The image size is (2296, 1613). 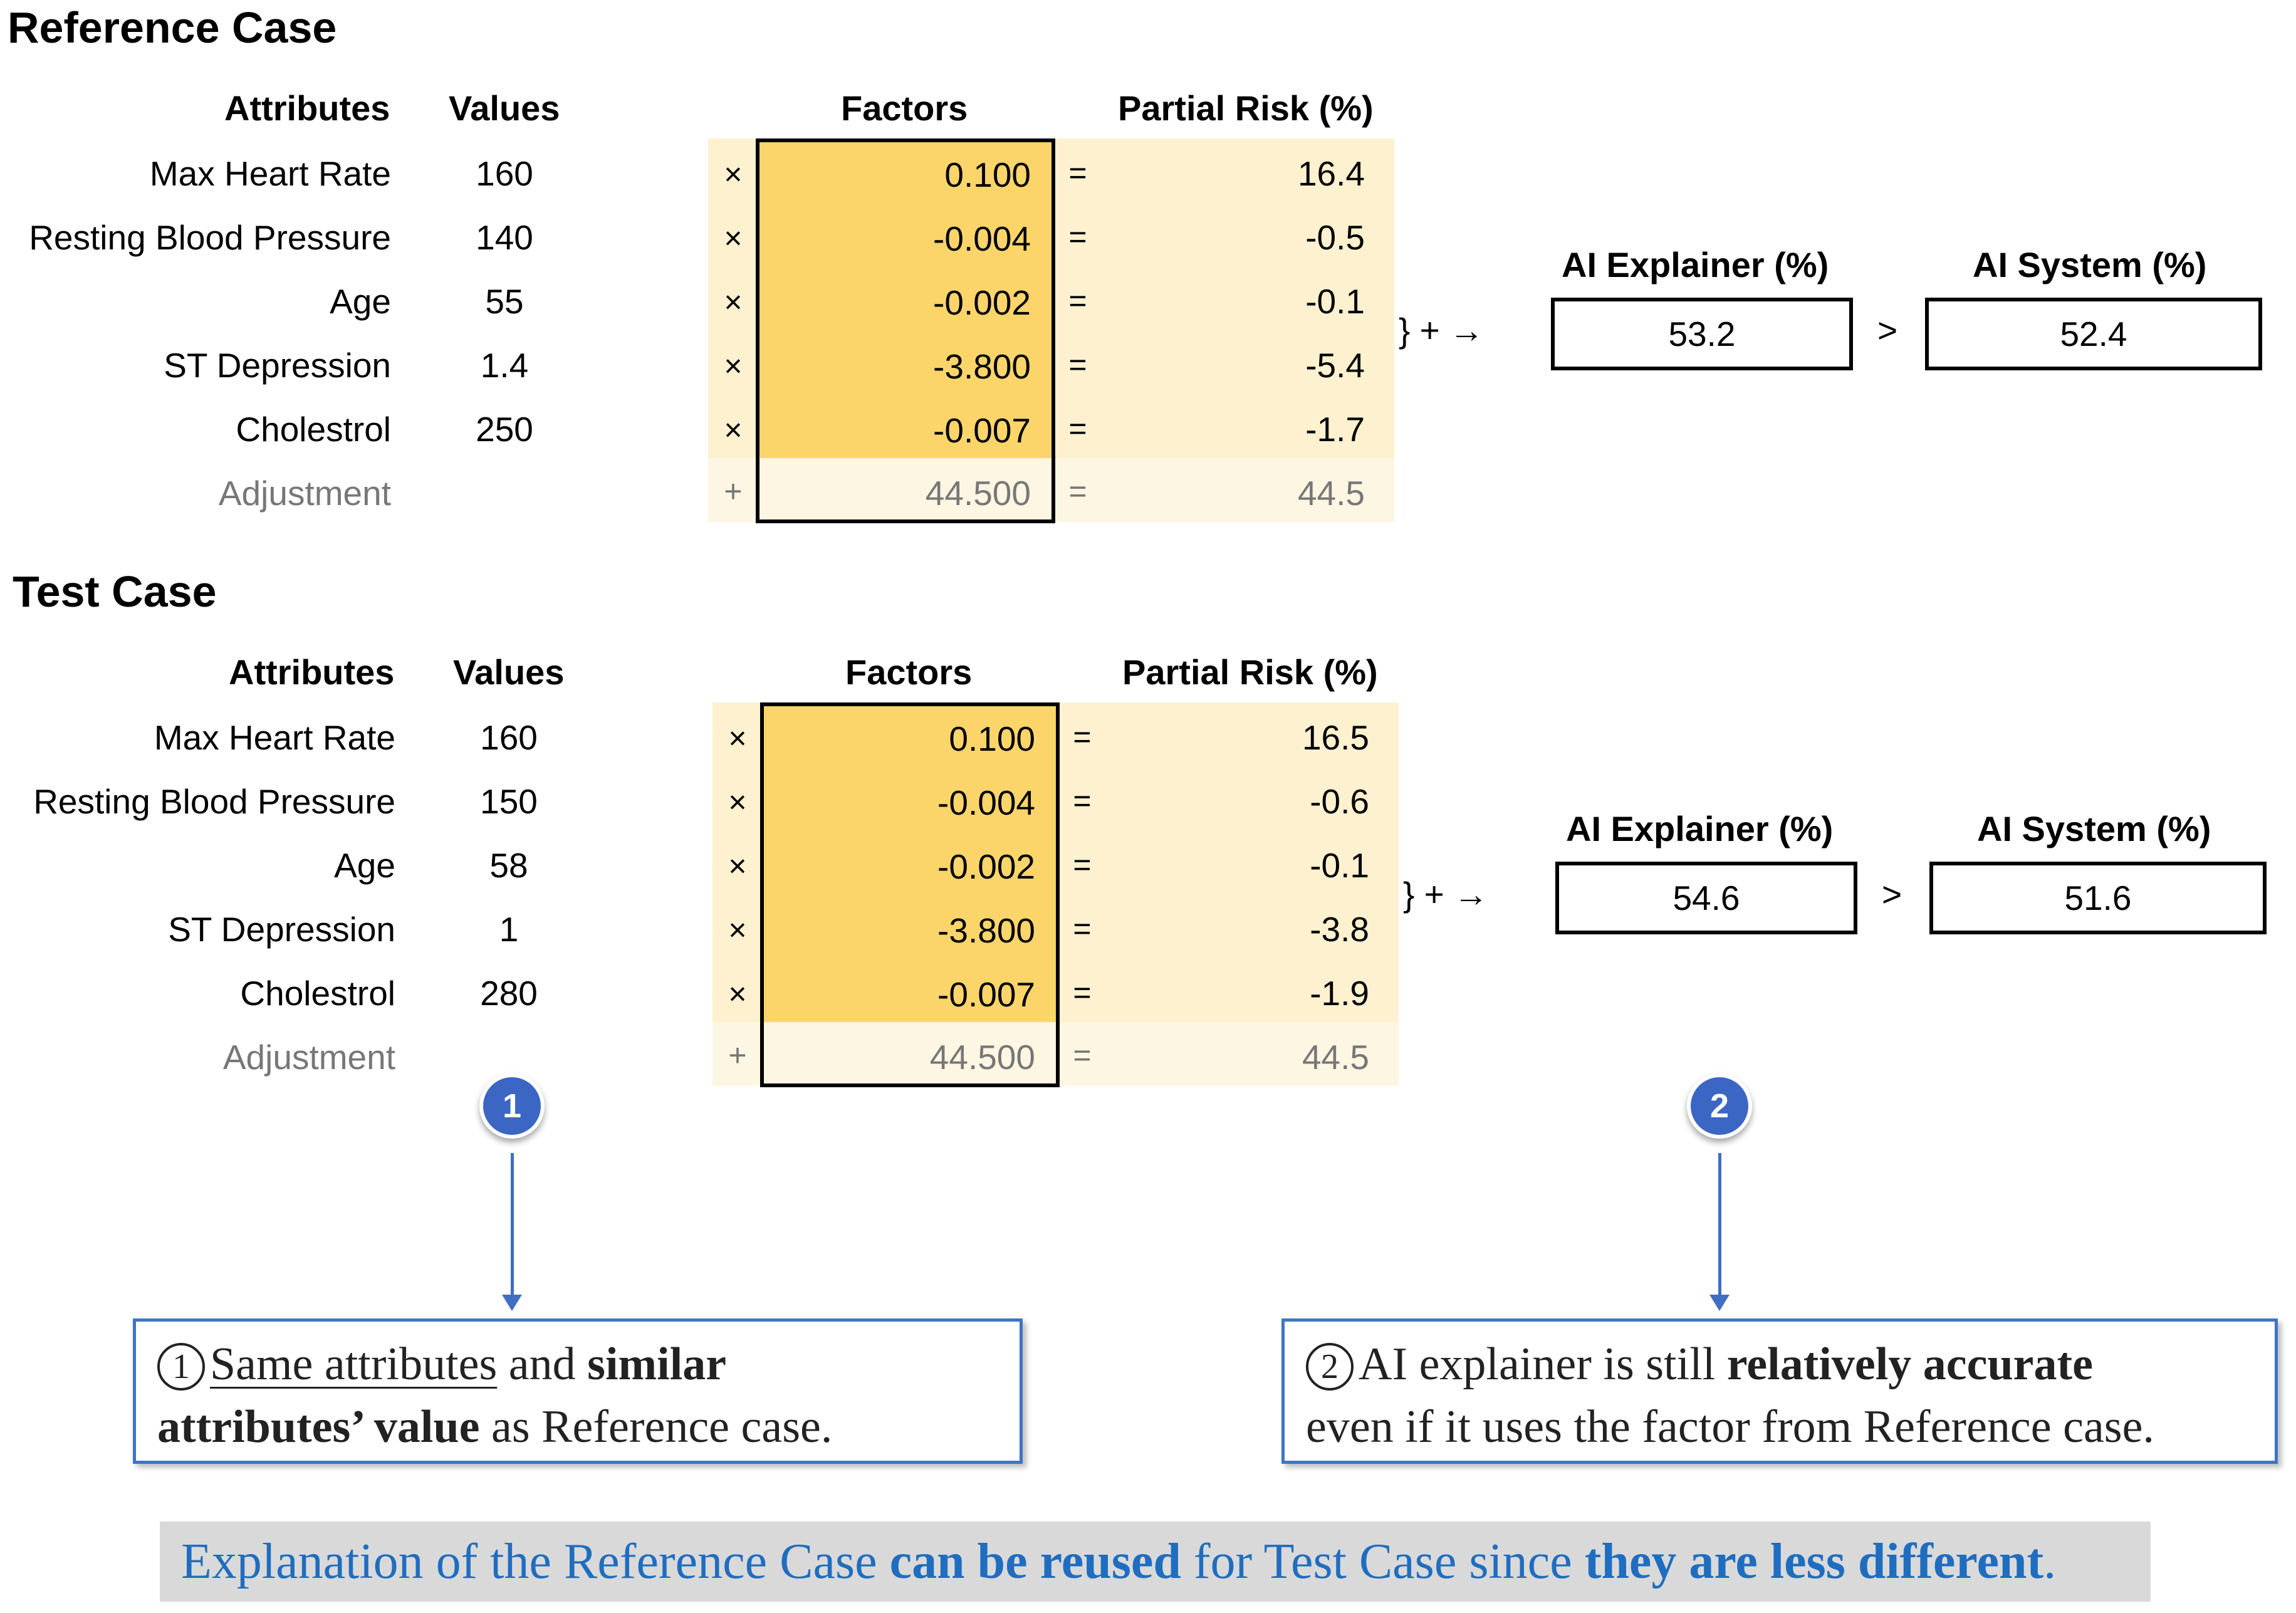 I want to click on note-text: Same attributes, so click(x=354, y=1365).